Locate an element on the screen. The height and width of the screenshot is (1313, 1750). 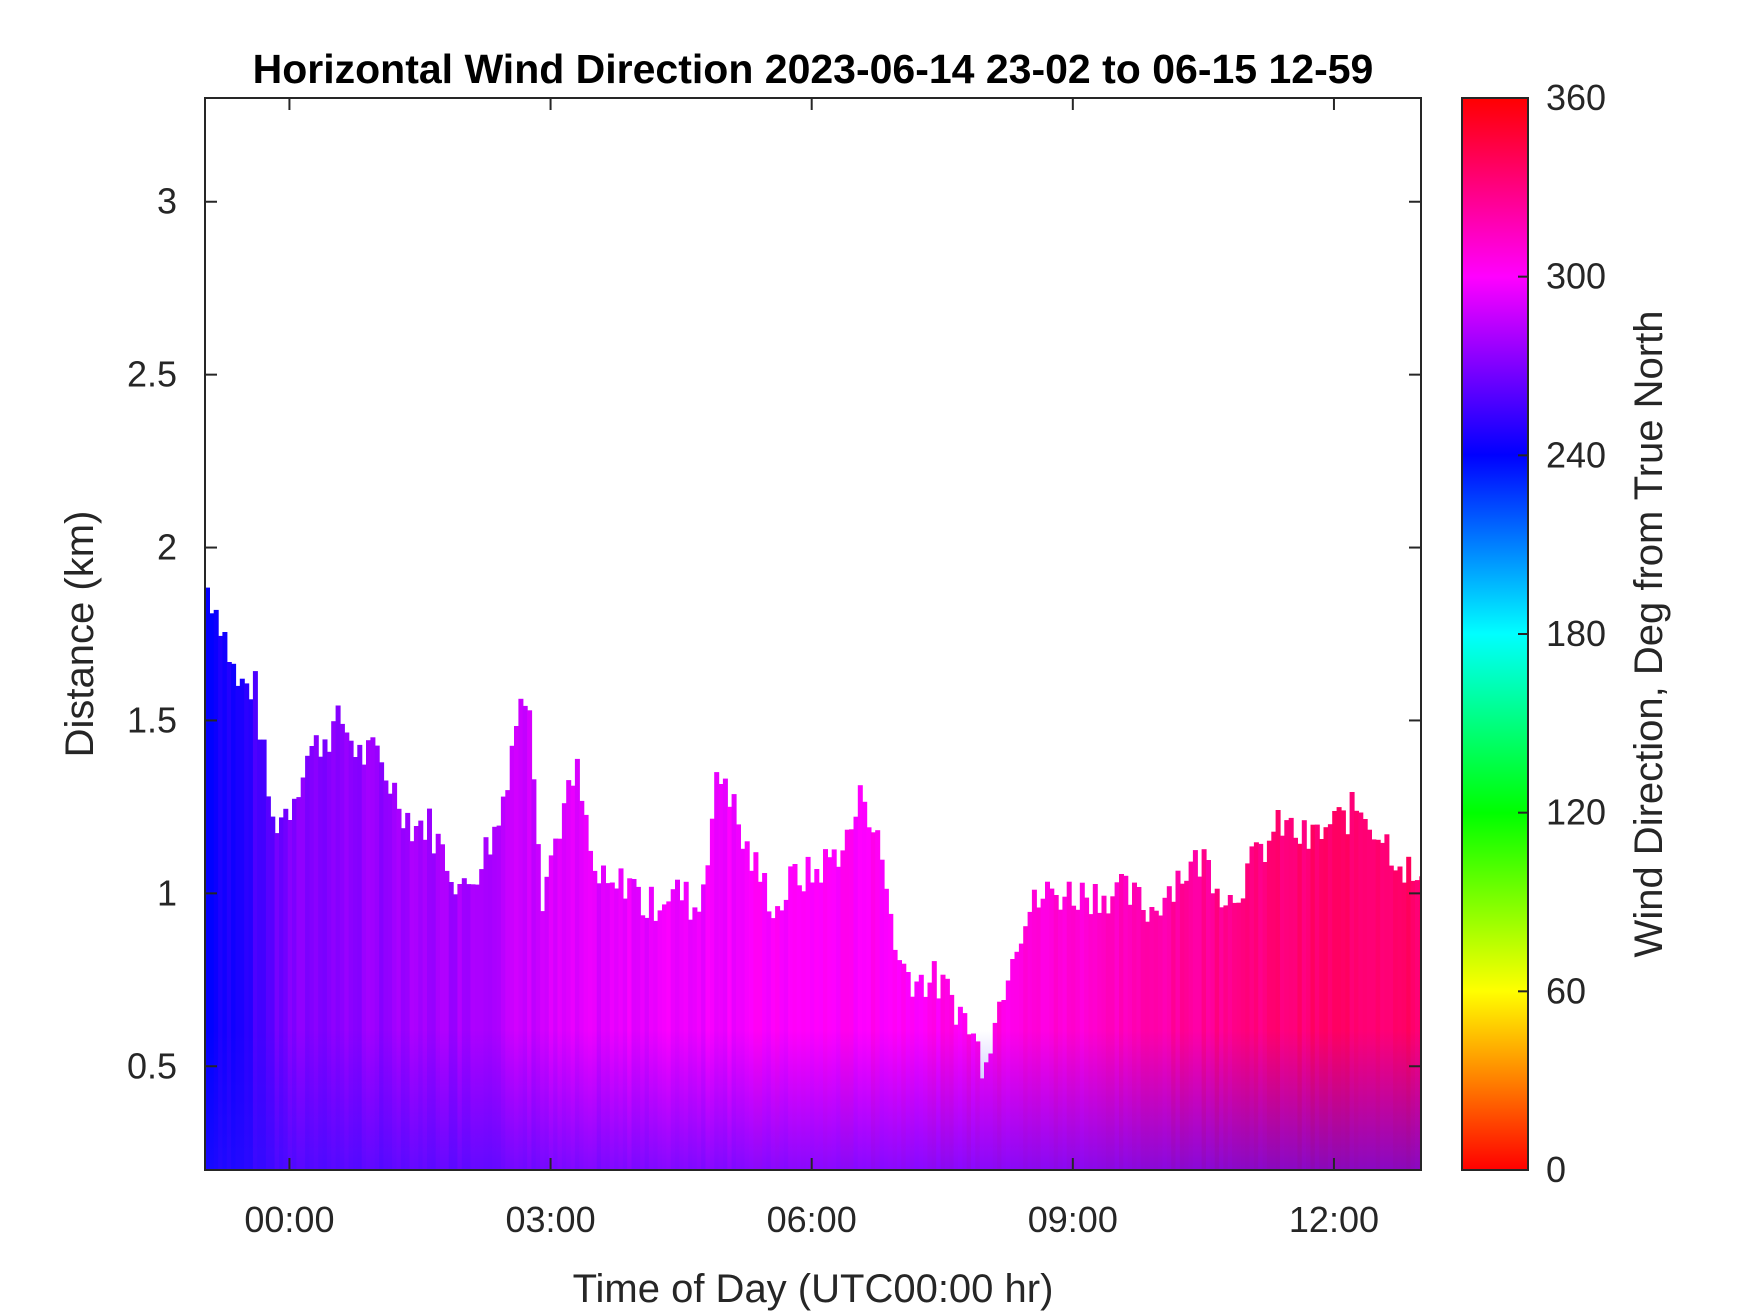
colorbar-tick-label: 240 is located at coordinates (1576, 454).